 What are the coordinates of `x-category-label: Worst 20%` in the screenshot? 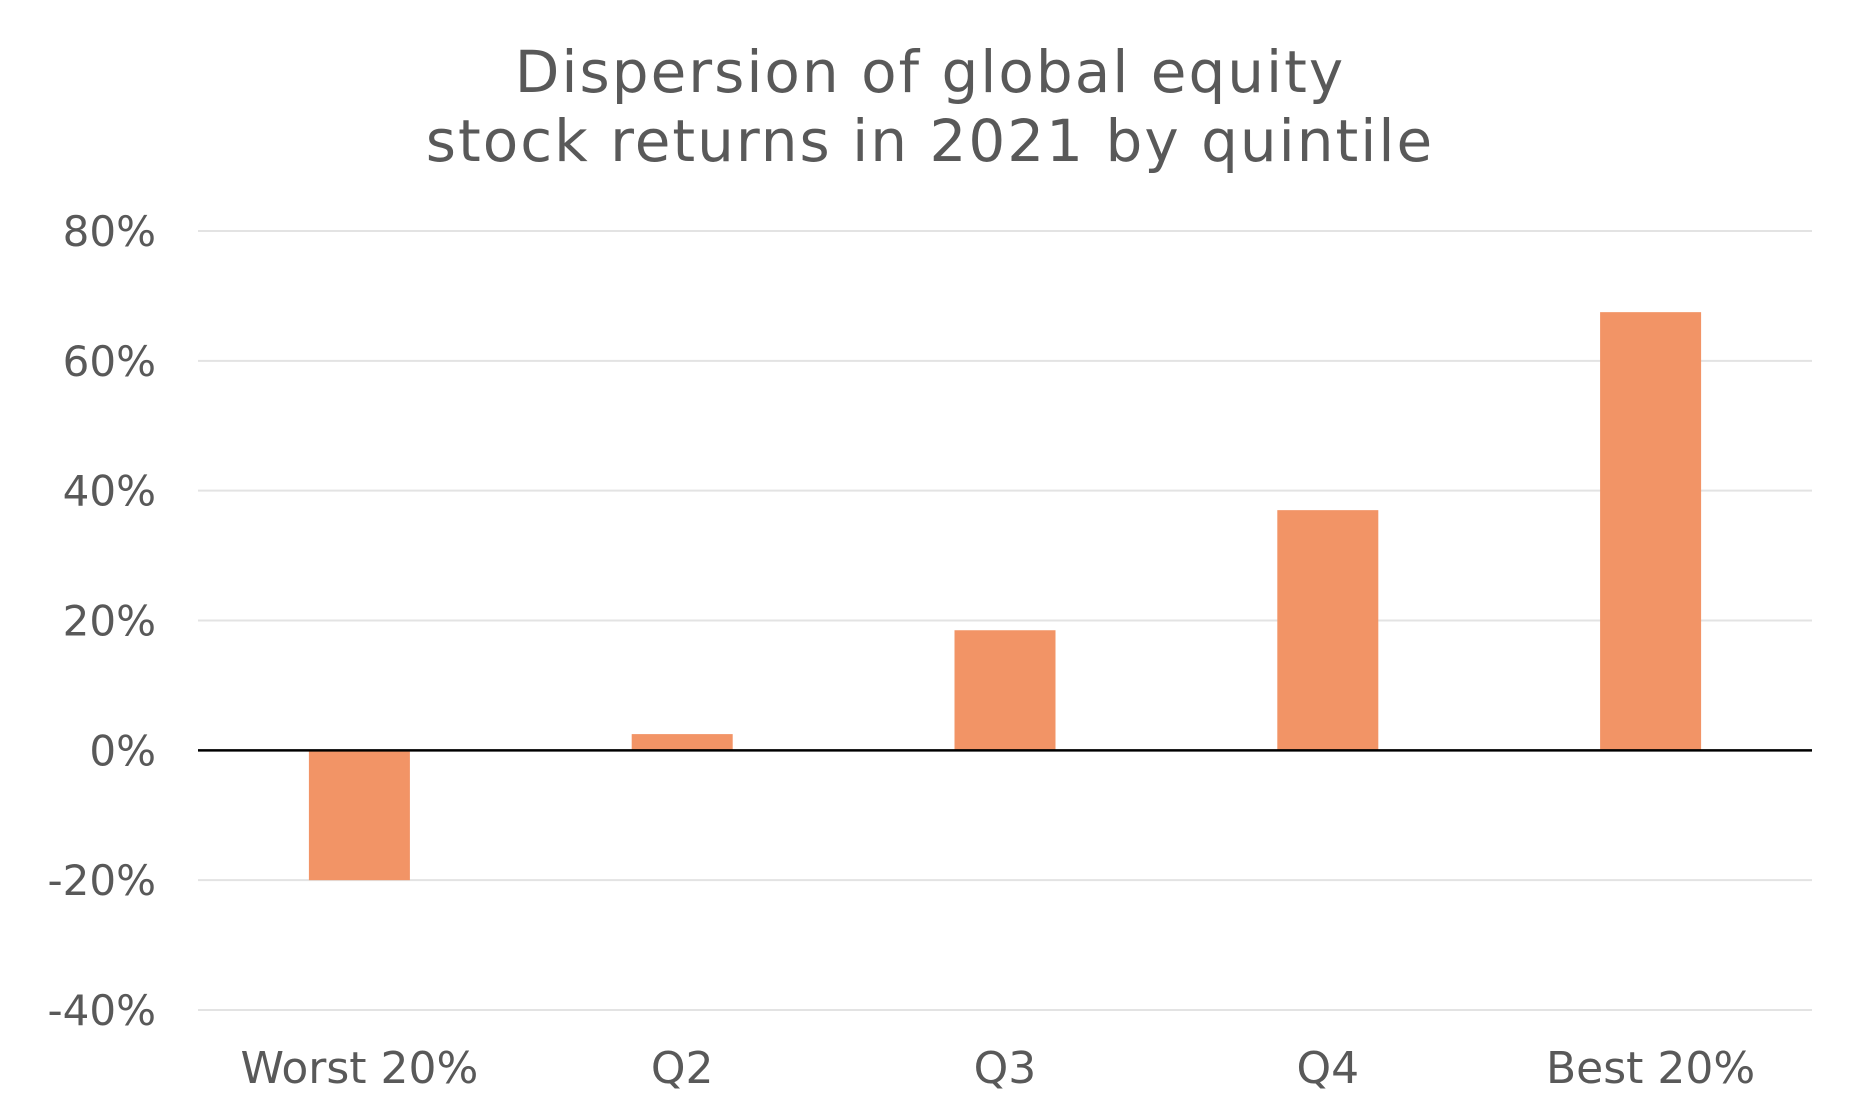 It's located at (359, 1068).